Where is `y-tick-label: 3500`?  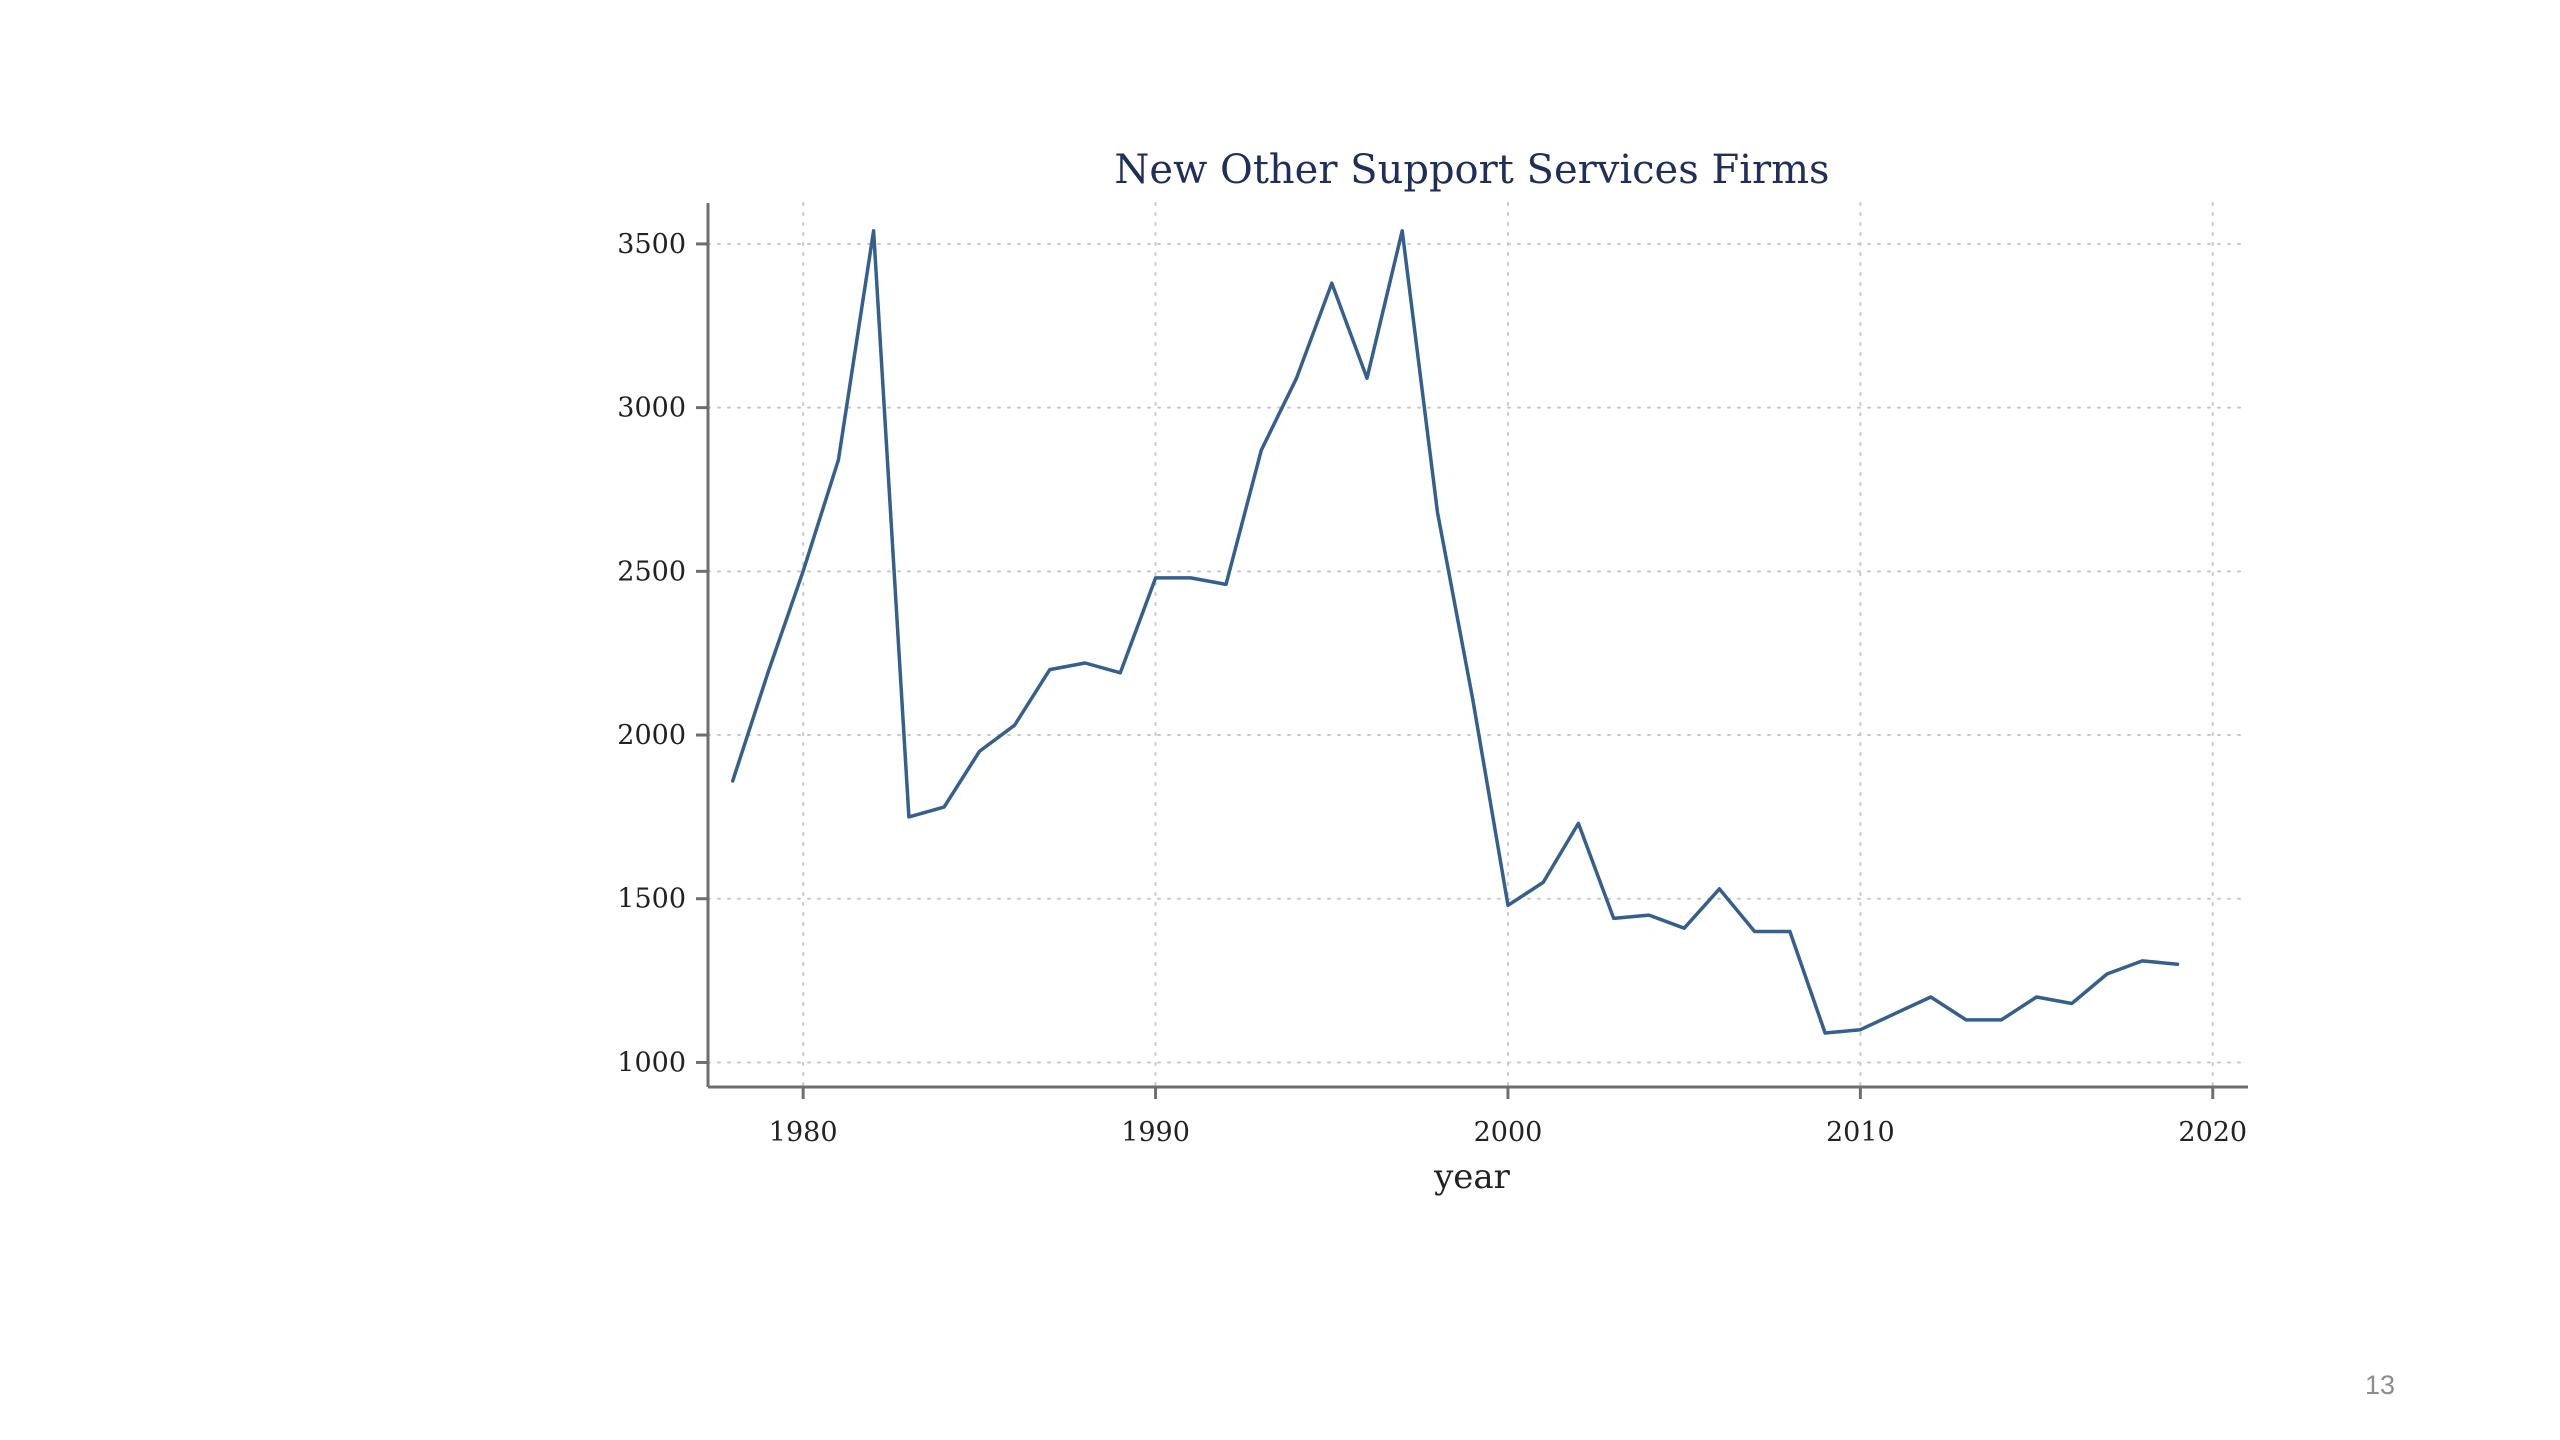 y-tick-label: 3500 is located at coordinates (651, 244).